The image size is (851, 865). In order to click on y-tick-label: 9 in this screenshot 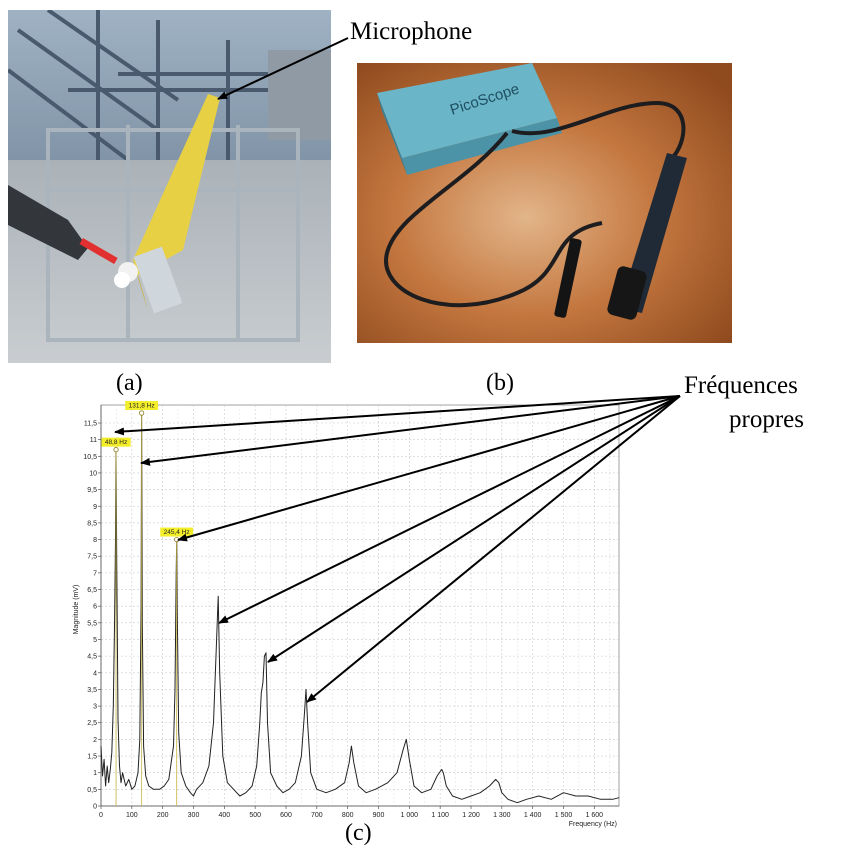, I will do `click(95, 507)`.